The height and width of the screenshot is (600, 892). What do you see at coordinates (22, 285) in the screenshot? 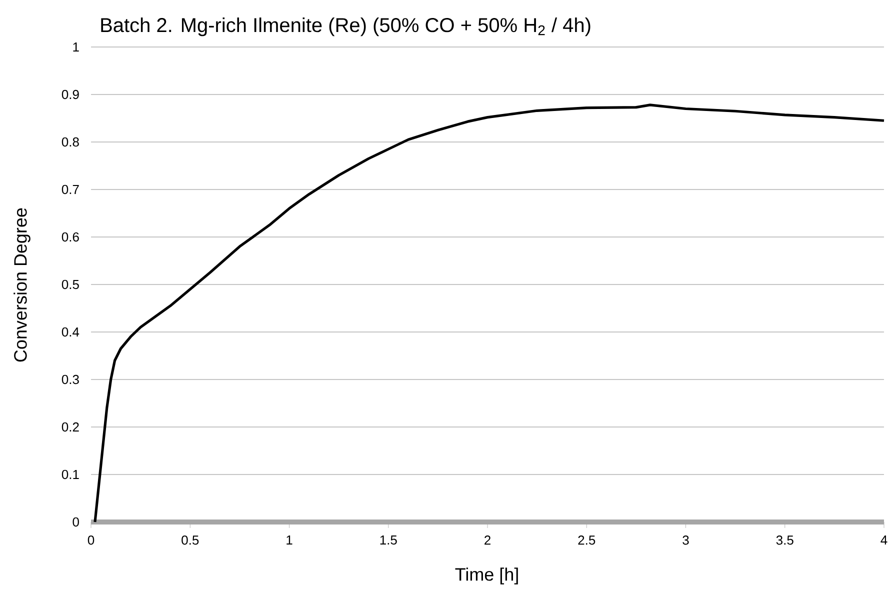
I see `y-axis-title: Conversion Degree` at bounding box center [22, 285].